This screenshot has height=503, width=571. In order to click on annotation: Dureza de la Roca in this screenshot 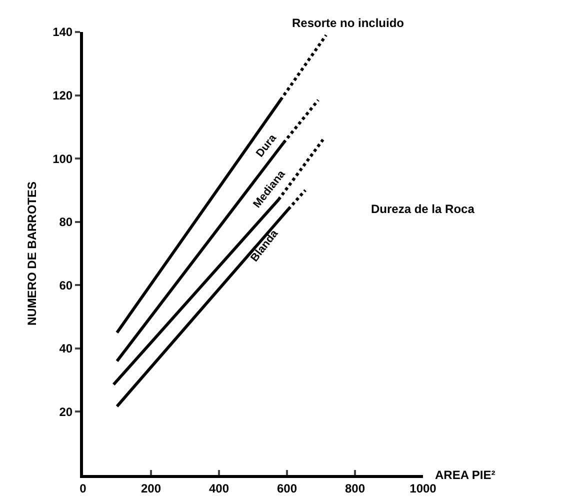, I will do `click(423, 209)`.